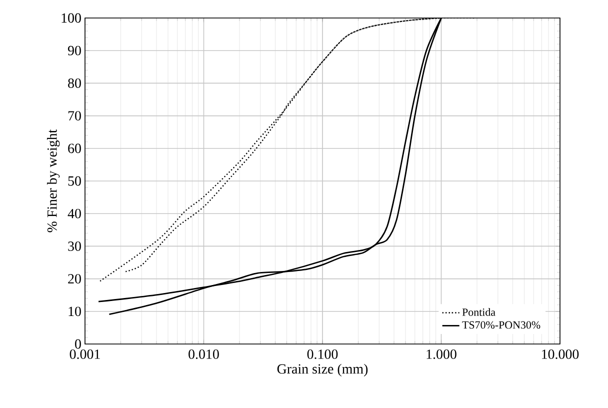  Describe the element at coordinates (501, 325) in the screenshot. I see `legend-label: TS70%-PON30%` at that location.